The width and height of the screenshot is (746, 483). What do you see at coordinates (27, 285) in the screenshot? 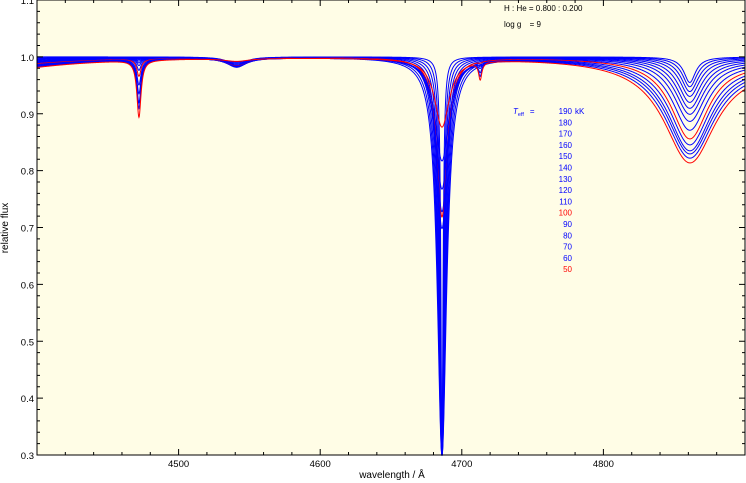
I see `y-tick-label-0.6: 0.6` at bounding box center [27, 285].